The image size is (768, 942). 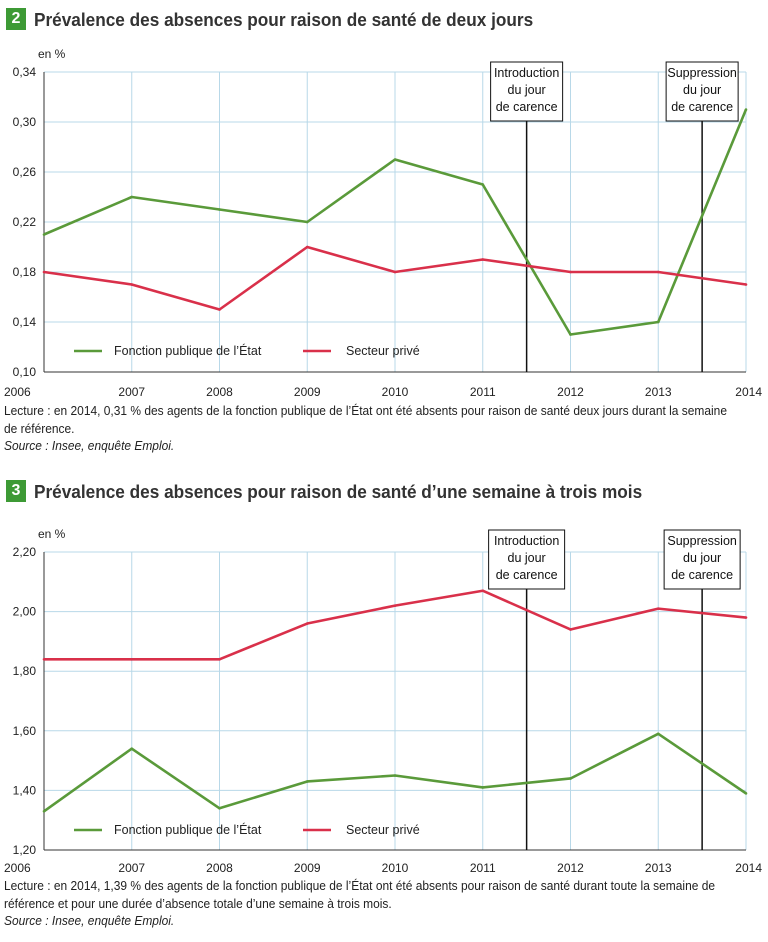 What do you see at coordinates (25, 322) in the screenshot?
I see `y-tick-label: 0,14` at bounding box center [25, 322].